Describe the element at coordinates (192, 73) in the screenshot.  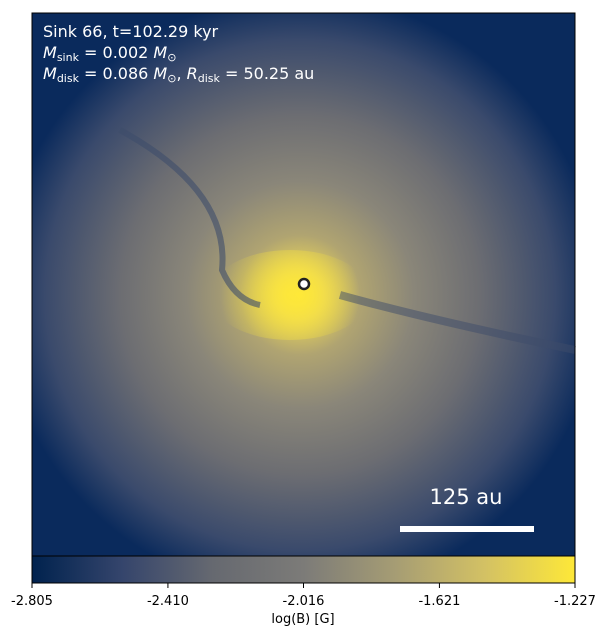
I see `annotation-part: R` at that location.